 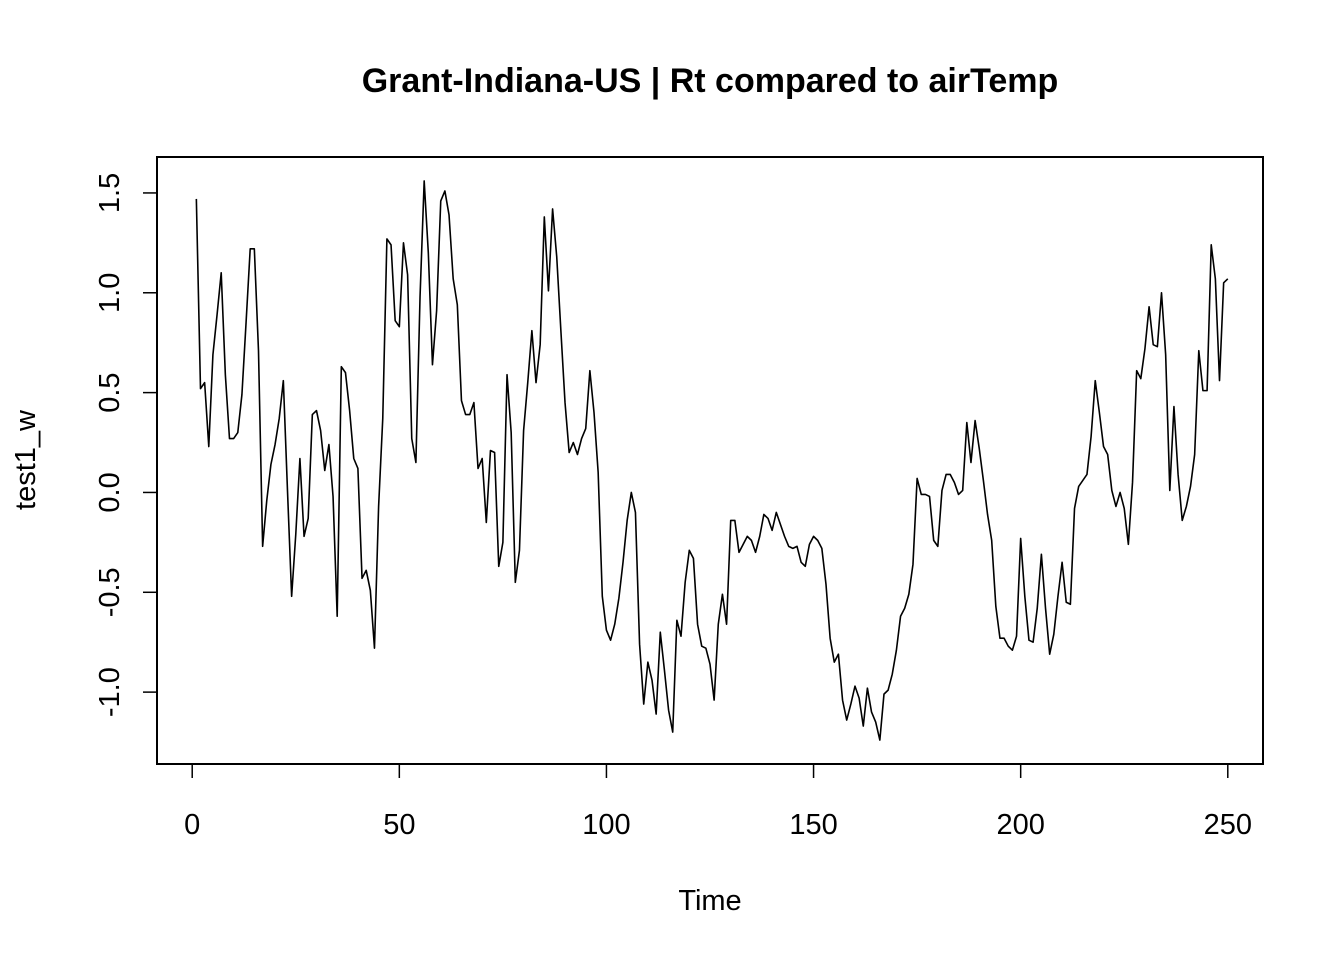 I want to click on x-tick-label: 100, so click(x=606, y=825).